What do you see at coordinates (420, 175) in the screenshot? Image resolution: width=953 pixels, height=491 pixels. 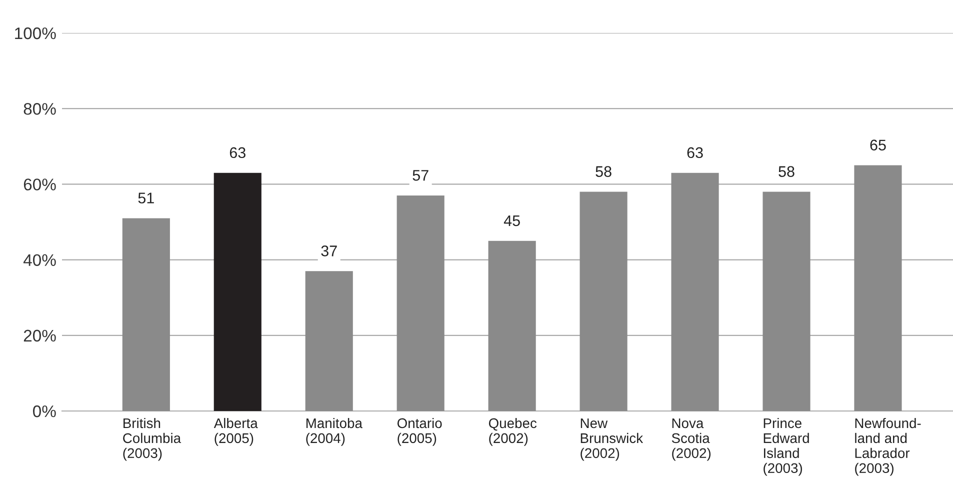 I see `data-label: 57` at bounding box center [420, 175].